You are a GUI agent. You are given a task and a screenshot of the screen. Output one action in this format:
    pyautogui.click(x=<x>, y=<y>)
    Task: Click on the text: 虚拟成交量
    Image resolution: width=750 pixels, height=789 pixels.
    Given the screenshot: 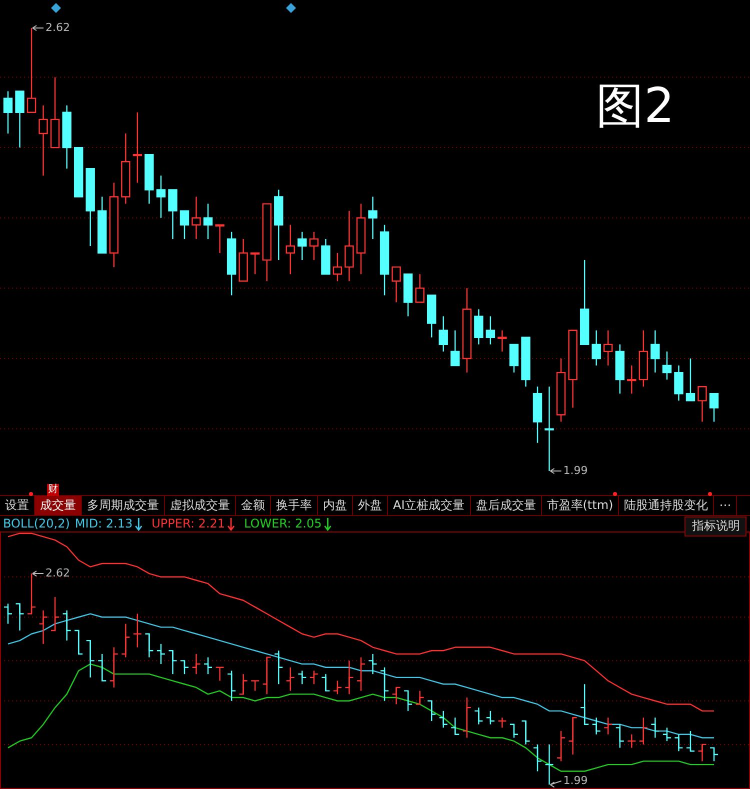 What is the action you would take?
    pyautogui.click(x=200, y=505)
    